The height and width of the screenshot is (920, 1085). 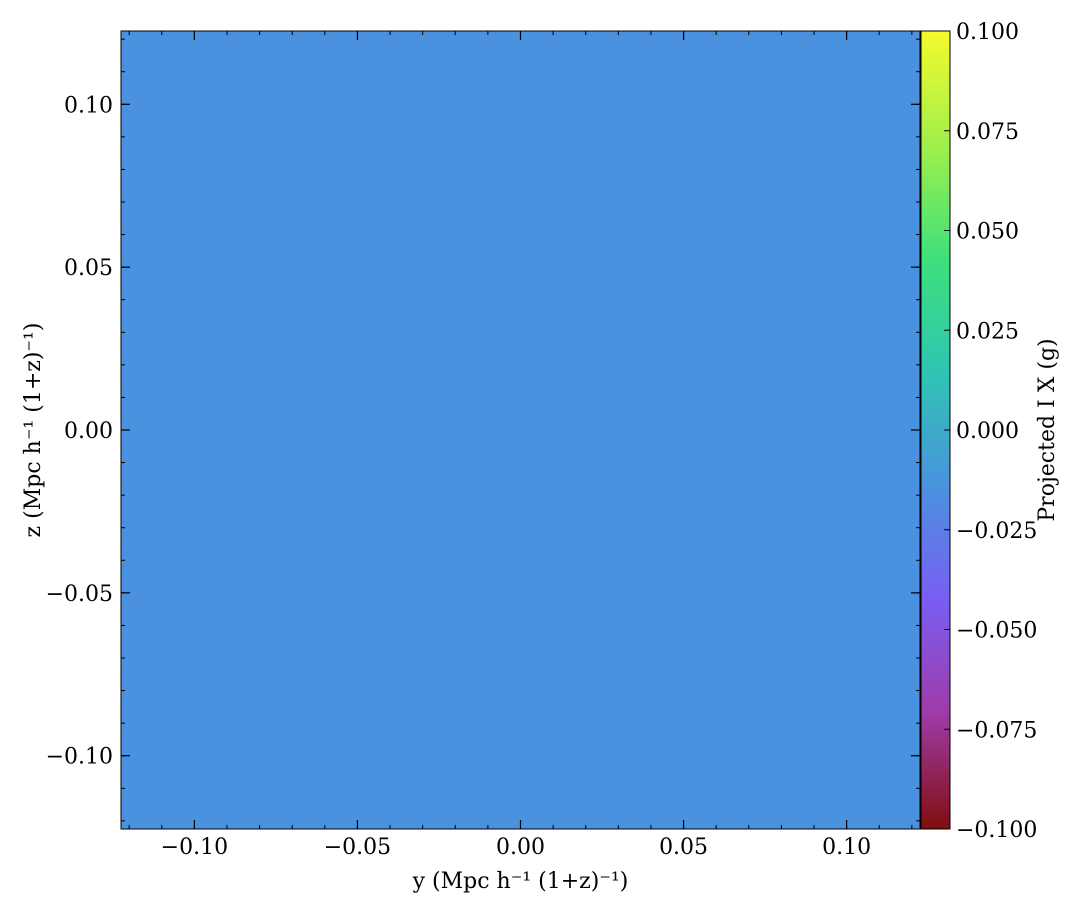 I want to click on colorbar-tick-label: −0.075, so click(x=996, y=730).